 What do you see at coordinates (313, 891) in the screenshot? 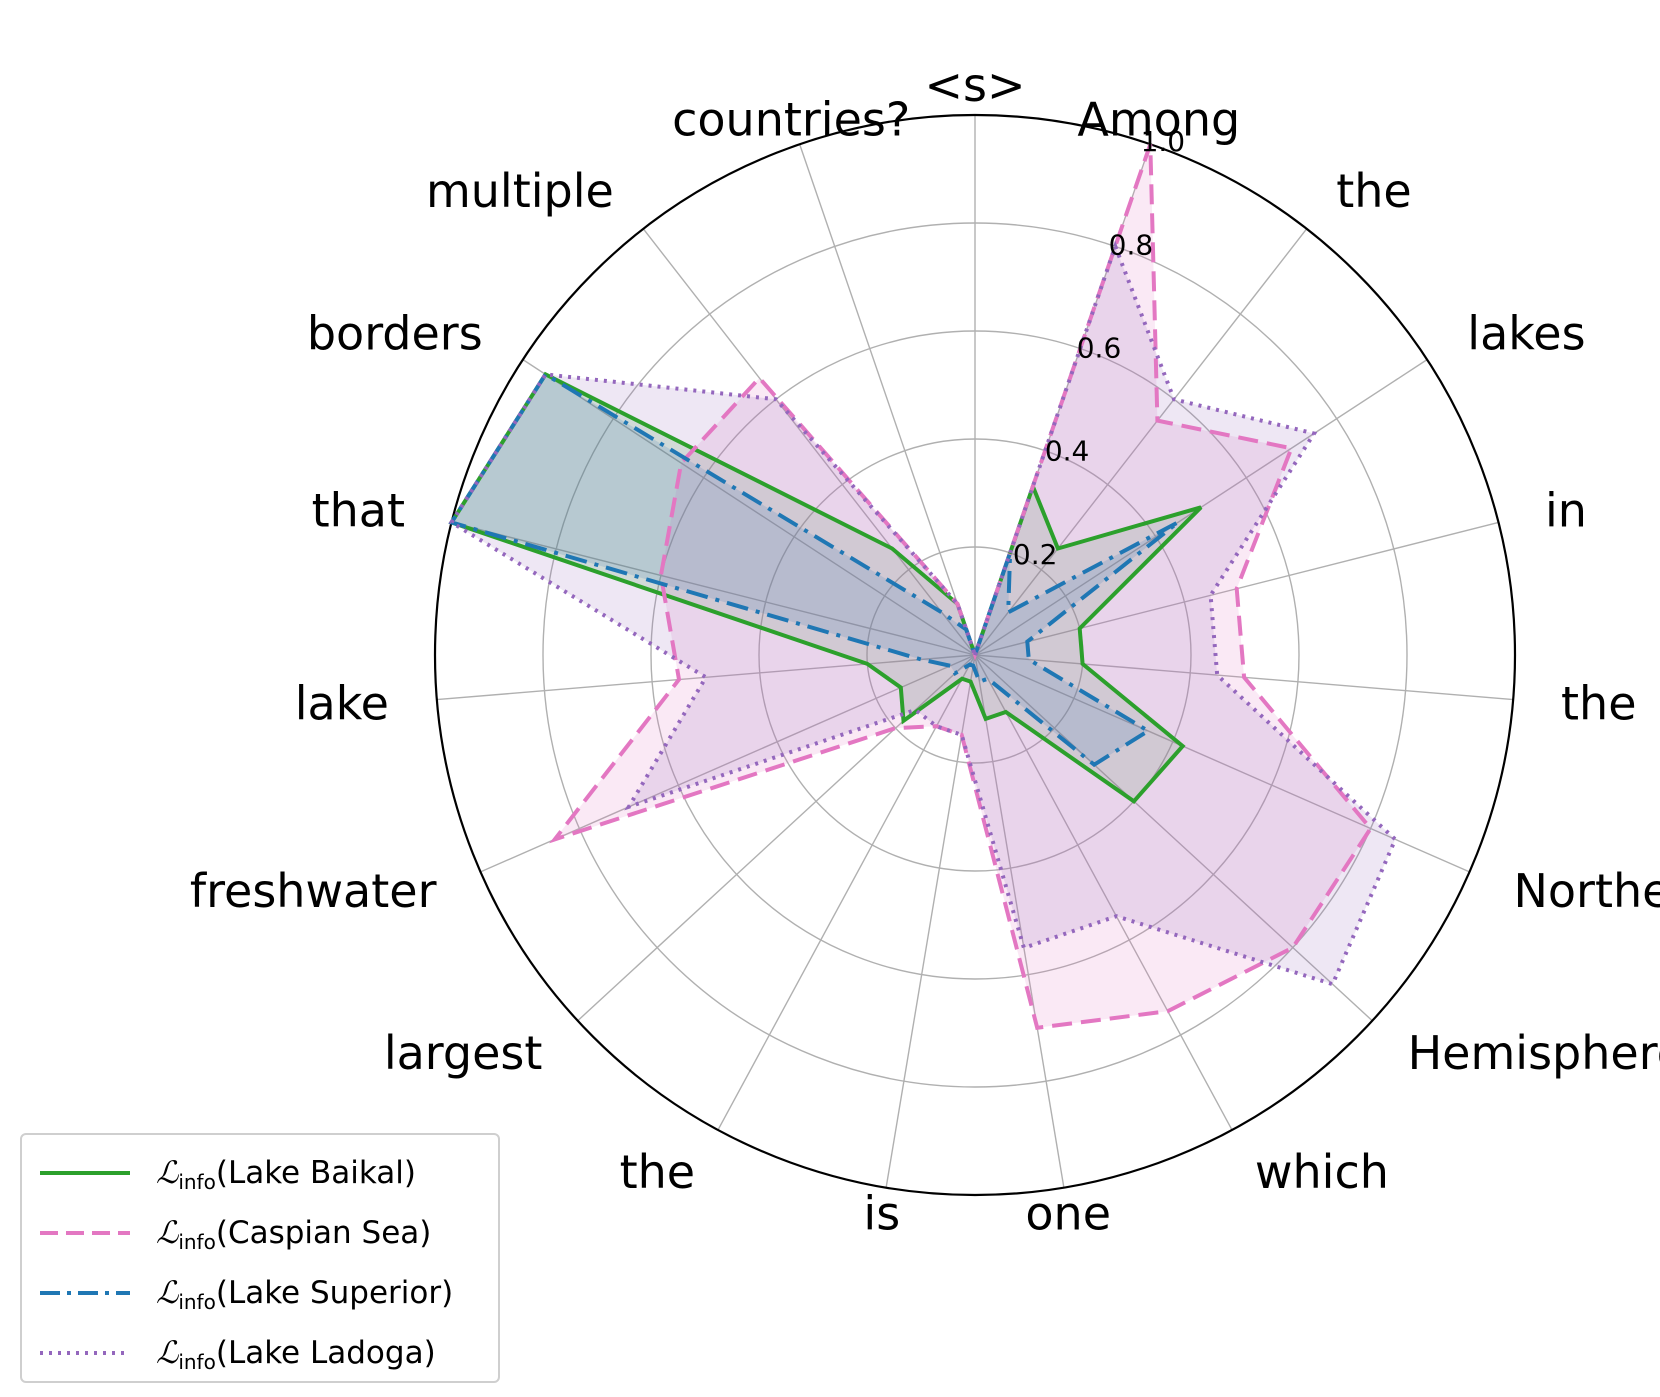
I see `category-label: freshwater` at bounding box center [313, 891].